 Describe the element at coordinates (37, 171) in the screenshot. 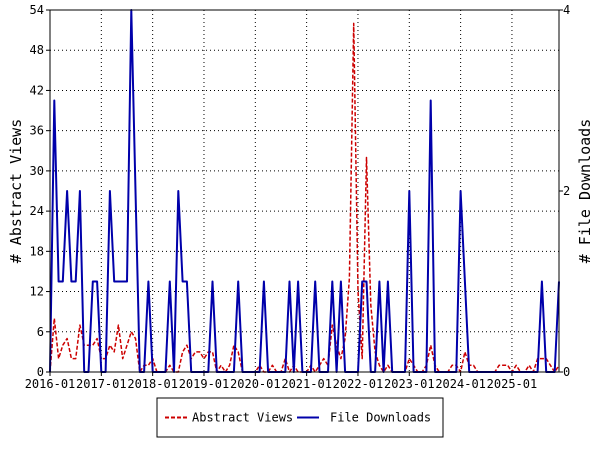

I see `y-left-tick-label: 30` at that location.